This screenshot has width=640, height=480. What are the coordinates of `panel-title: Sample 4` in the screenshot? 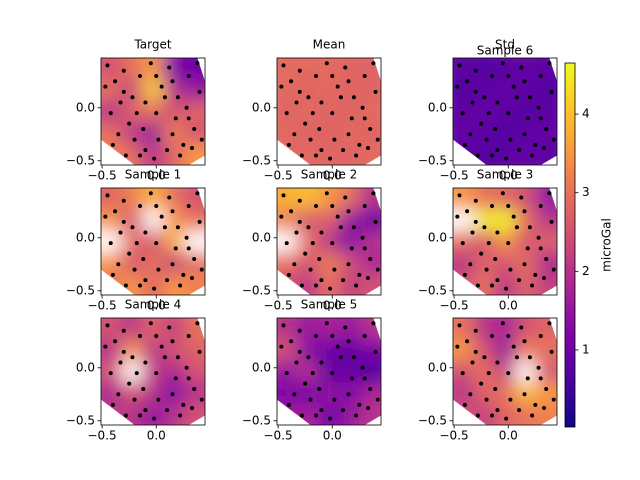 It's located at (153, 305).